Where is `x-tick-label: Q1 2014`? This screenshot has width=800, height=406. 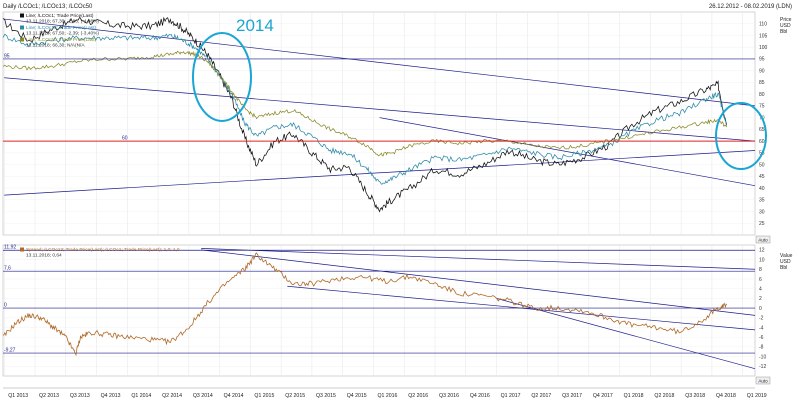 x-tick-label: Q1 2014 is located at coordinates (141, 396).